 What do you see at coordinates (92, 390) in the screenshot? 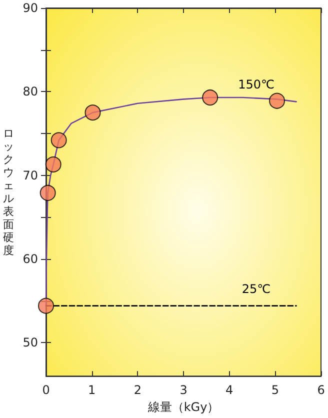
I see `x-tick-label: 1` at bounding box center [92, 390].